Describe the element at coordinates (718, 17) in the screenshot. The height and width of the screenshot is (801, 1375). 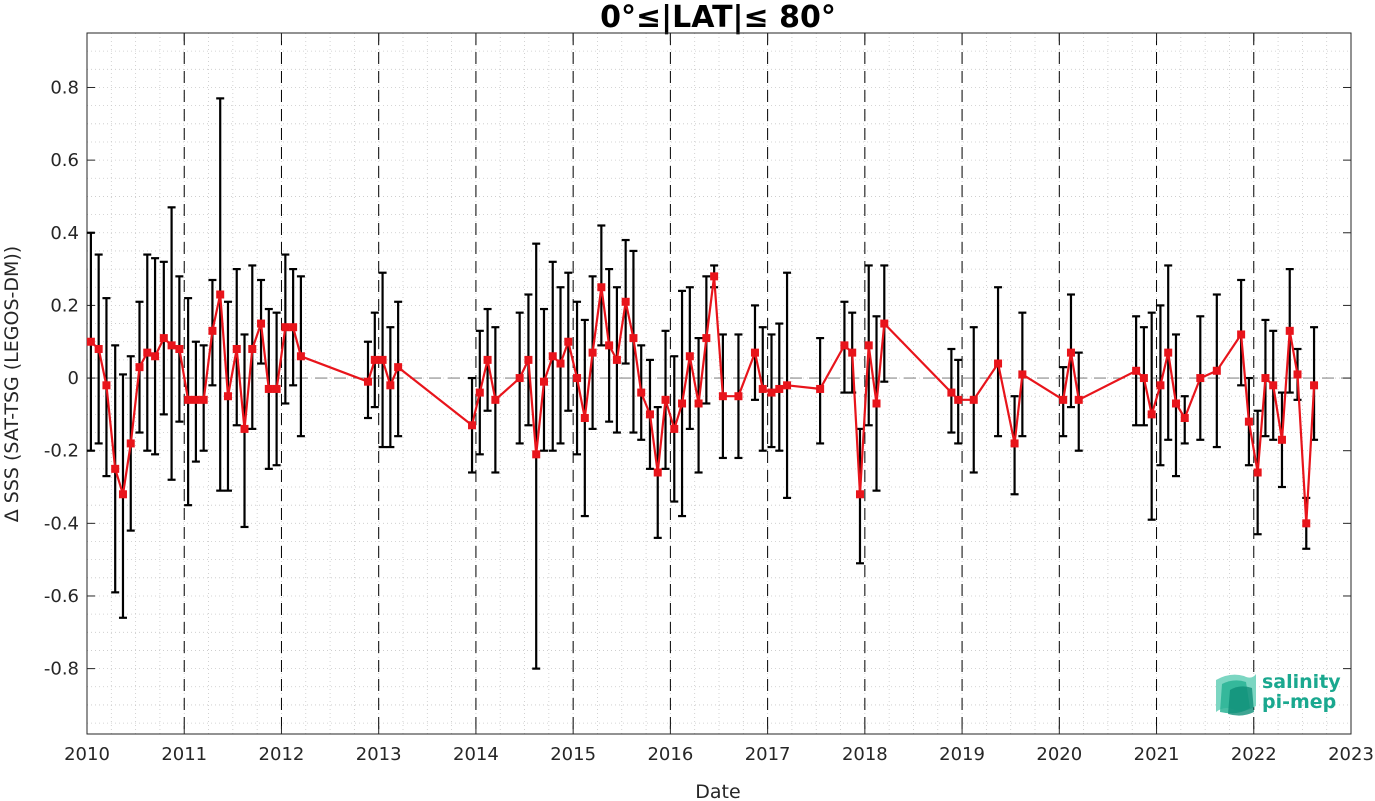
I see `chart-title: 0°≤|LAT|≤ 80°` at that location.